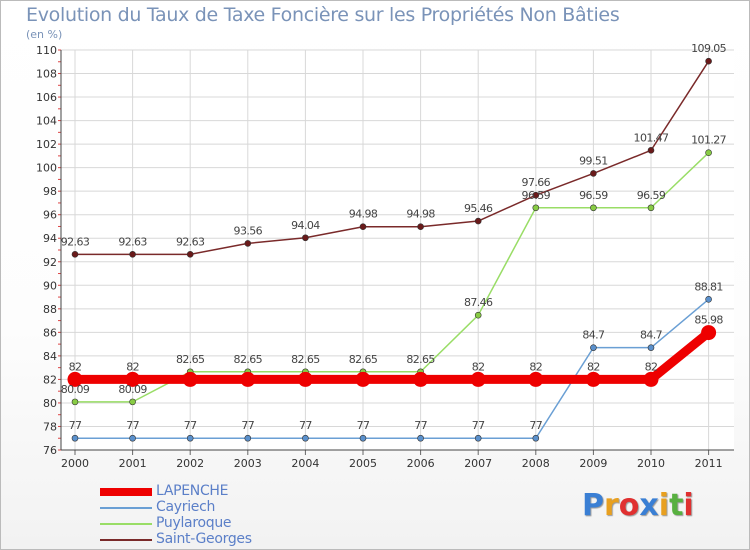 Image resolution: width=750 pixels, height=550 pixels. Describe the element at coordinates (75, 463) in the screenshot. I see `x-tick-label: 2000` at that location.